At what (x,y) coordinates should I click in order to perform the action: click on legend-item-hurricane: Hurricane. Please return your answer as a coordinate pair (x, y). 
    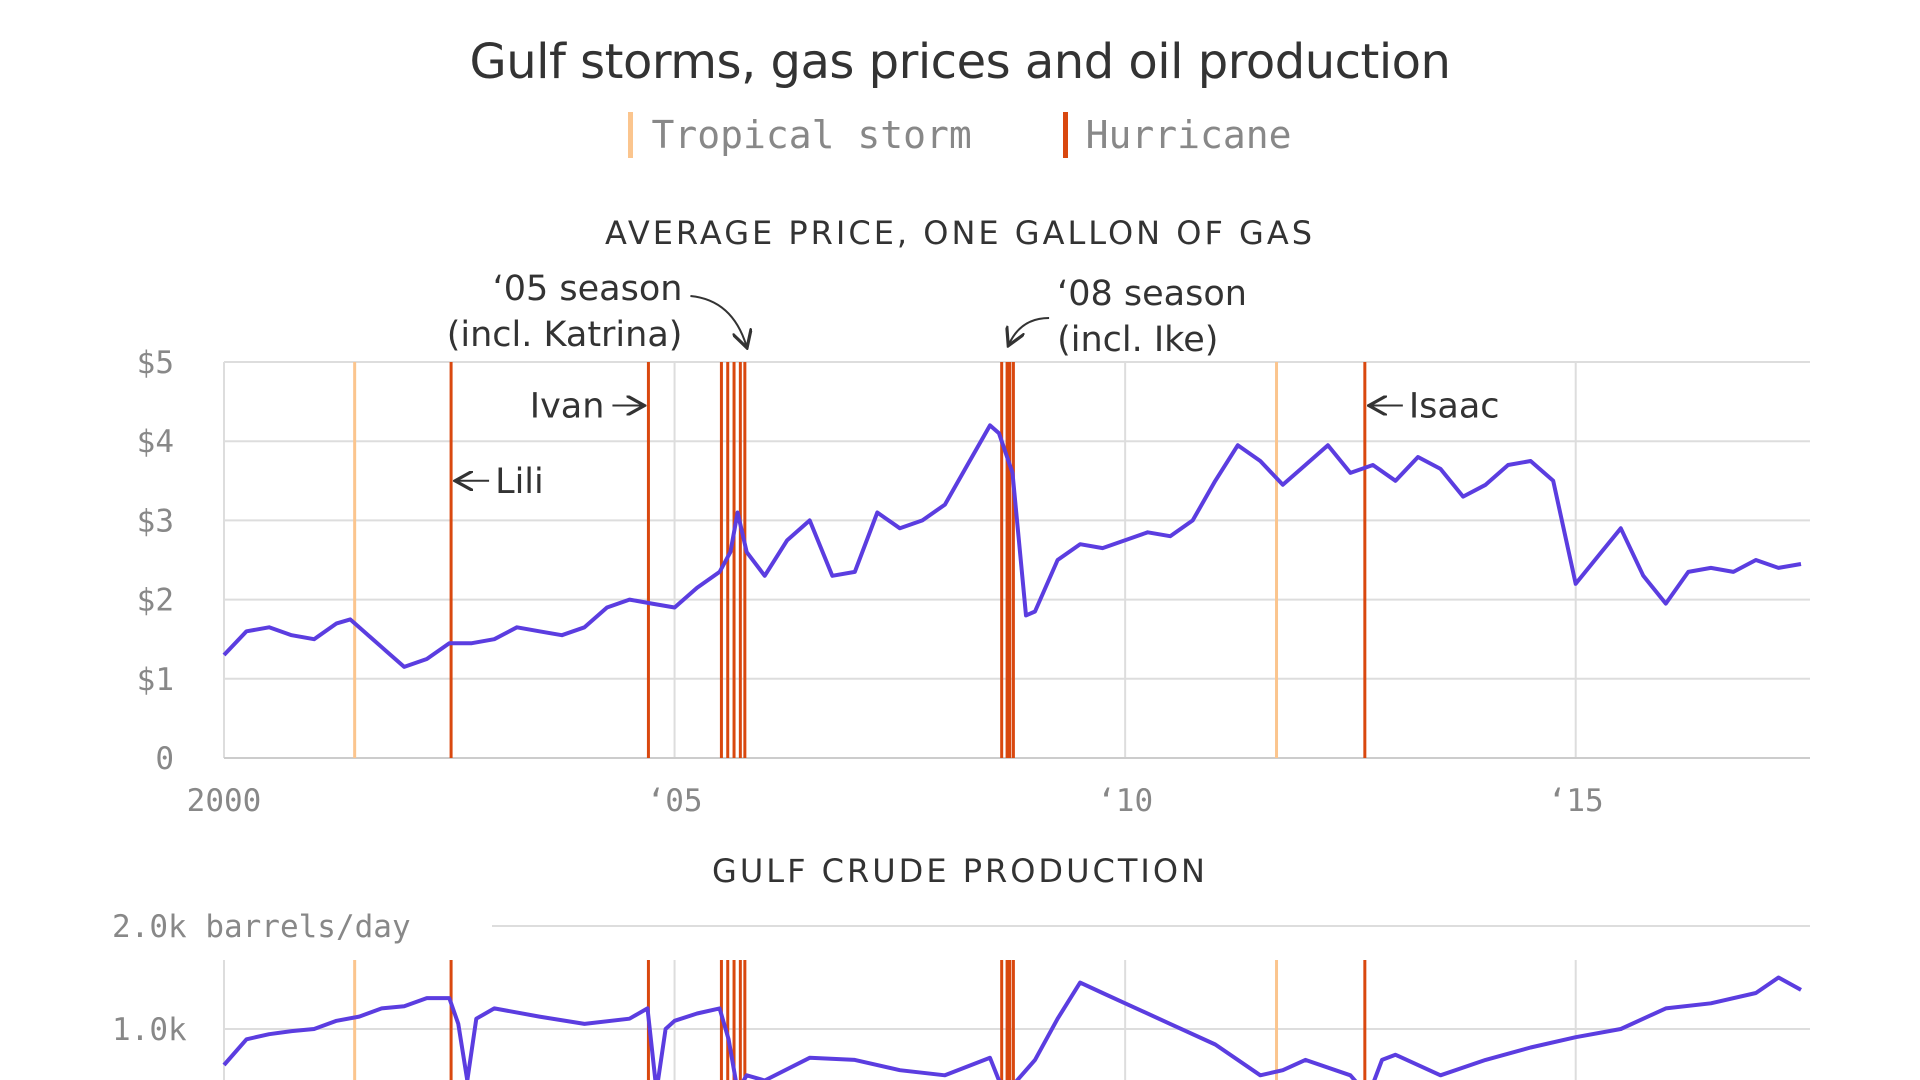
    Looking at the image, I should click on (1177, 135).